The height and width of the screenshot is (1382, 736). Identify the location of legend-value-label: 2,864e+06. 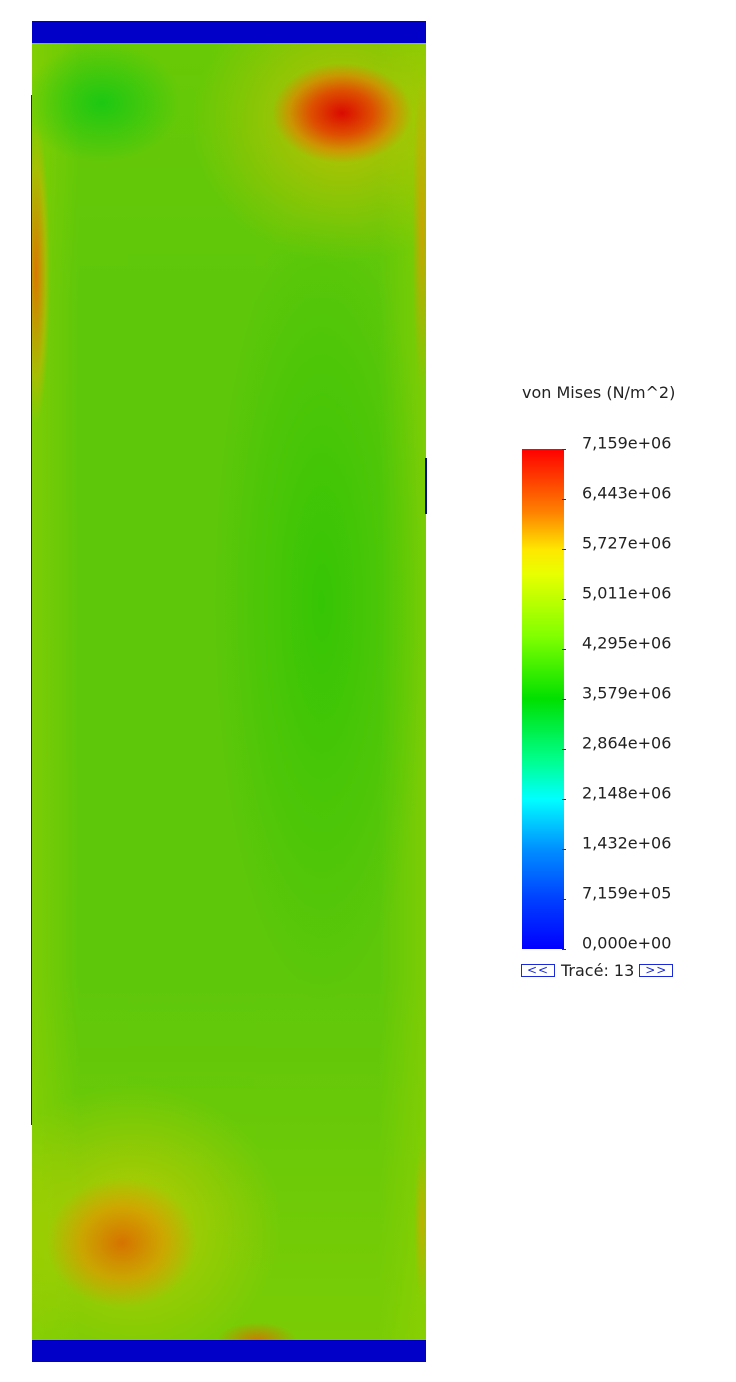
(627, 743).